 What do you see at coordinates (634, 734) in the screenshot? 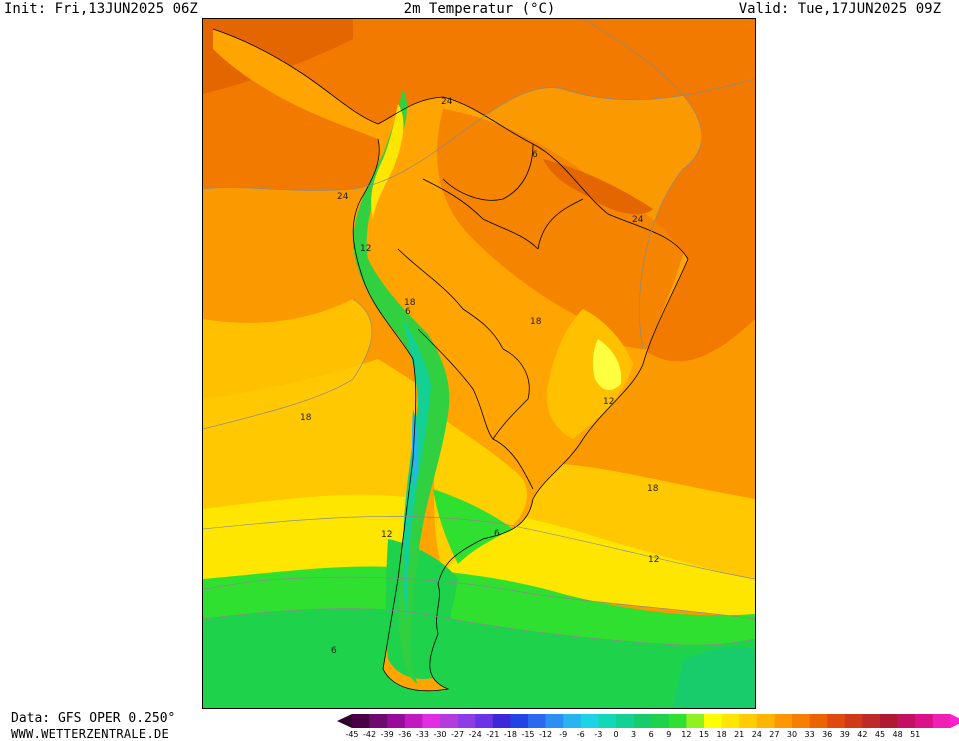
I see `colorbar-tick-label: 3` at bounding box center [634, 734].